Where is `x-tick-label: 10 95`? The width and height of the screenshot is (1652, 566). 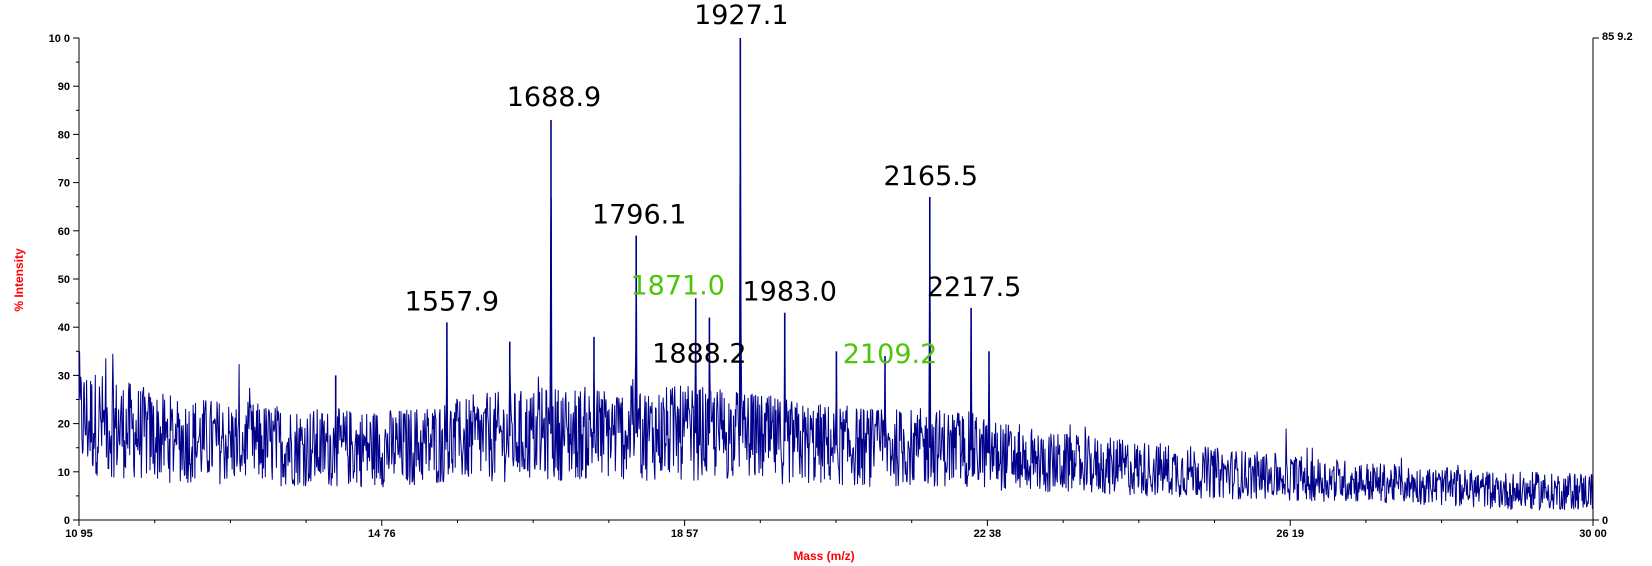
x-tick-label: 10 95 is located at coordinates (79, 534).